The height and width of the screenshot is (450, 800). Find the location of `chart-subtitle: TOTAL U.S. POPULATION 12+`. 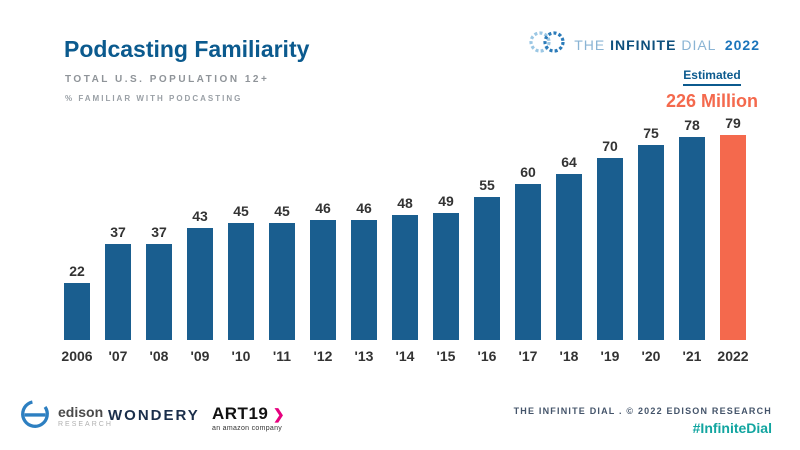

chart-subtitle: TOTAL U.S. POPULATION 12+ is located at coordinates (167, 79).